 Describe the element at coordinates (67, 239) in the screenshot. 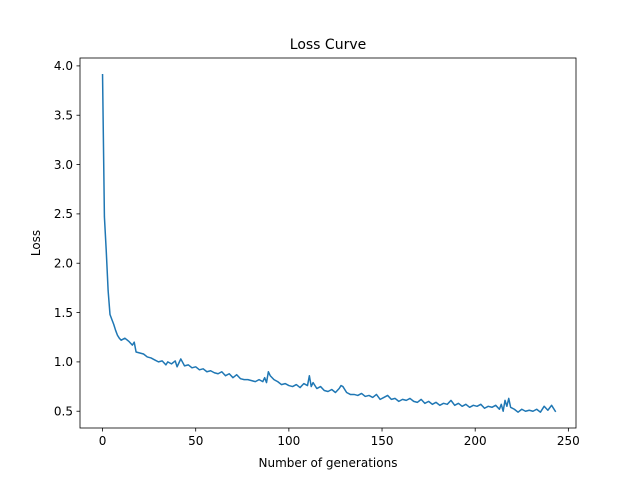

I see `y-axis: 0.5 1.0 1.5 2.0 2.5 3.0 3.5 4.0` at that location.